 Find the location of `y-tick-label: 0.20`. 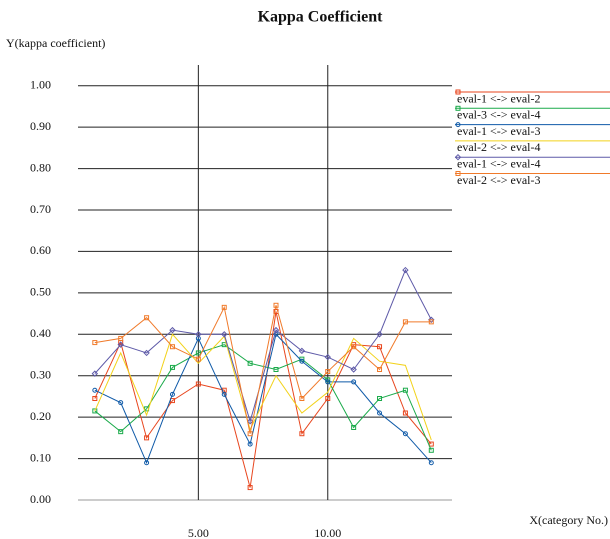

y-tick-label: 0.20 is located at coordinates (40, 416).